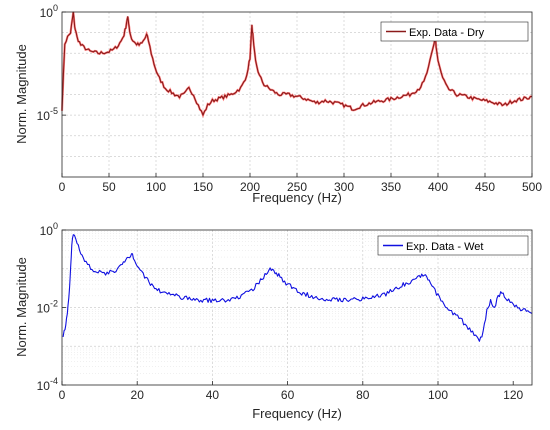  Describe the element at coordinates (54, 381) in the screenshot. I see `wet-y-tick-exponent: -4` at that location.